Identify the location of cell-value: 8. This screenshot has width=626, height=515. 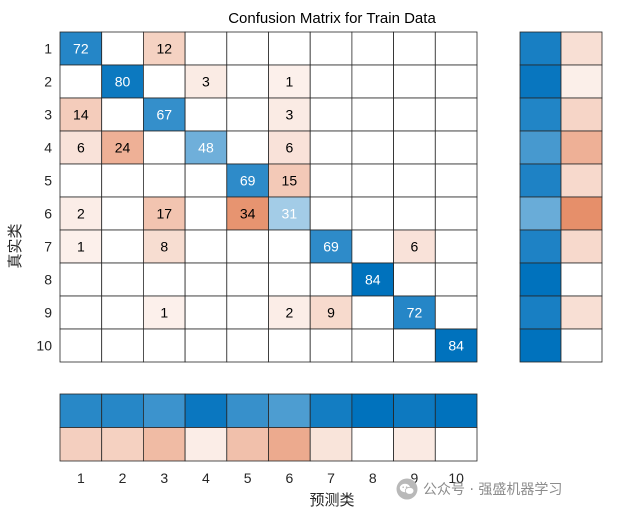
(164, 247).